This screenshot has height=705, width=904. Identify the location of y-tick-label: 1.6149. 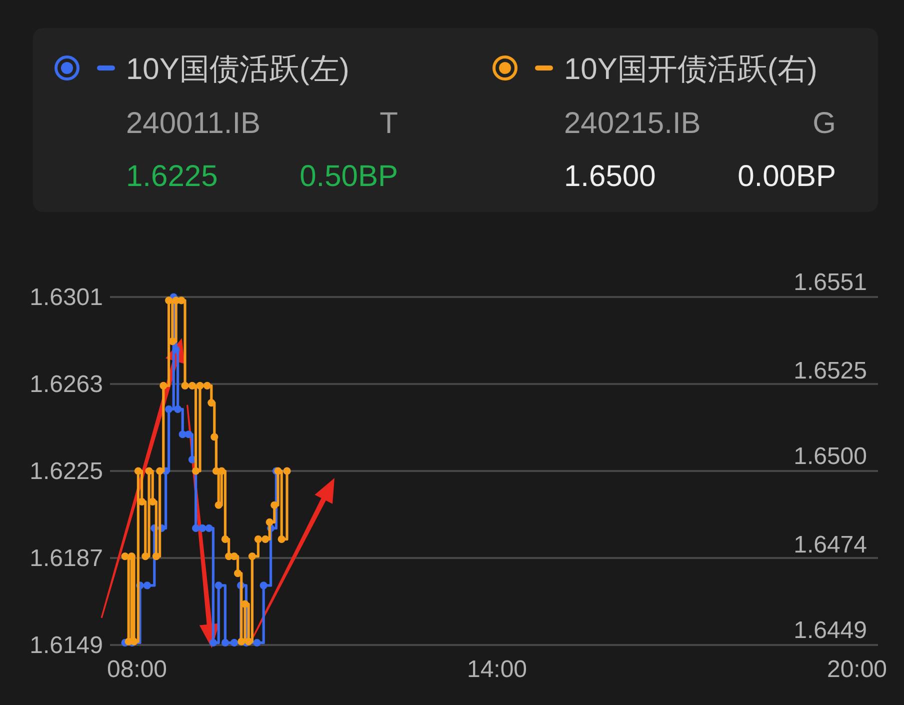
(66, 645).